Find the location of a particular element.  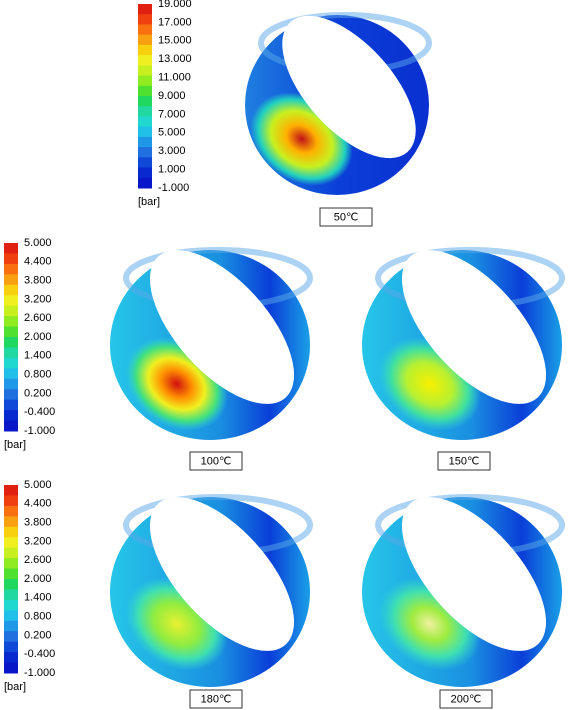

ring-plot: 180℃ is located at coordinates (211, 601).